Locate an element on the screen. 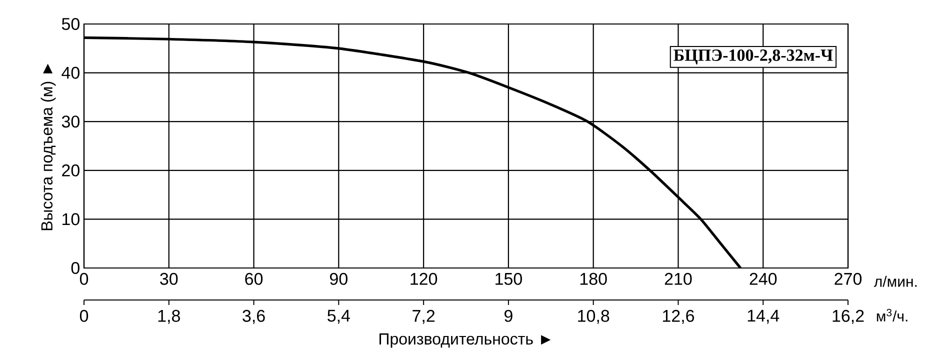  x-tick-label: 30 is located at coordinates (169, 278).